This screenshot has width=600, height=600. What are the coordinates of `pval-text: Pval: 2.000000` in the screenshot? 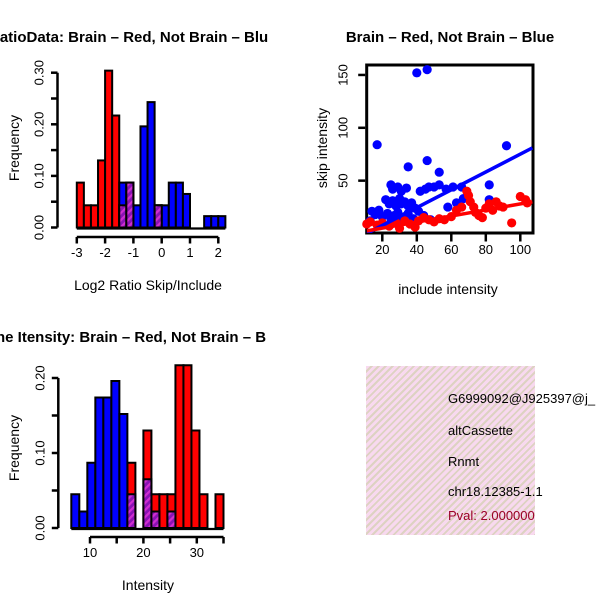 It's located at (491, 515).